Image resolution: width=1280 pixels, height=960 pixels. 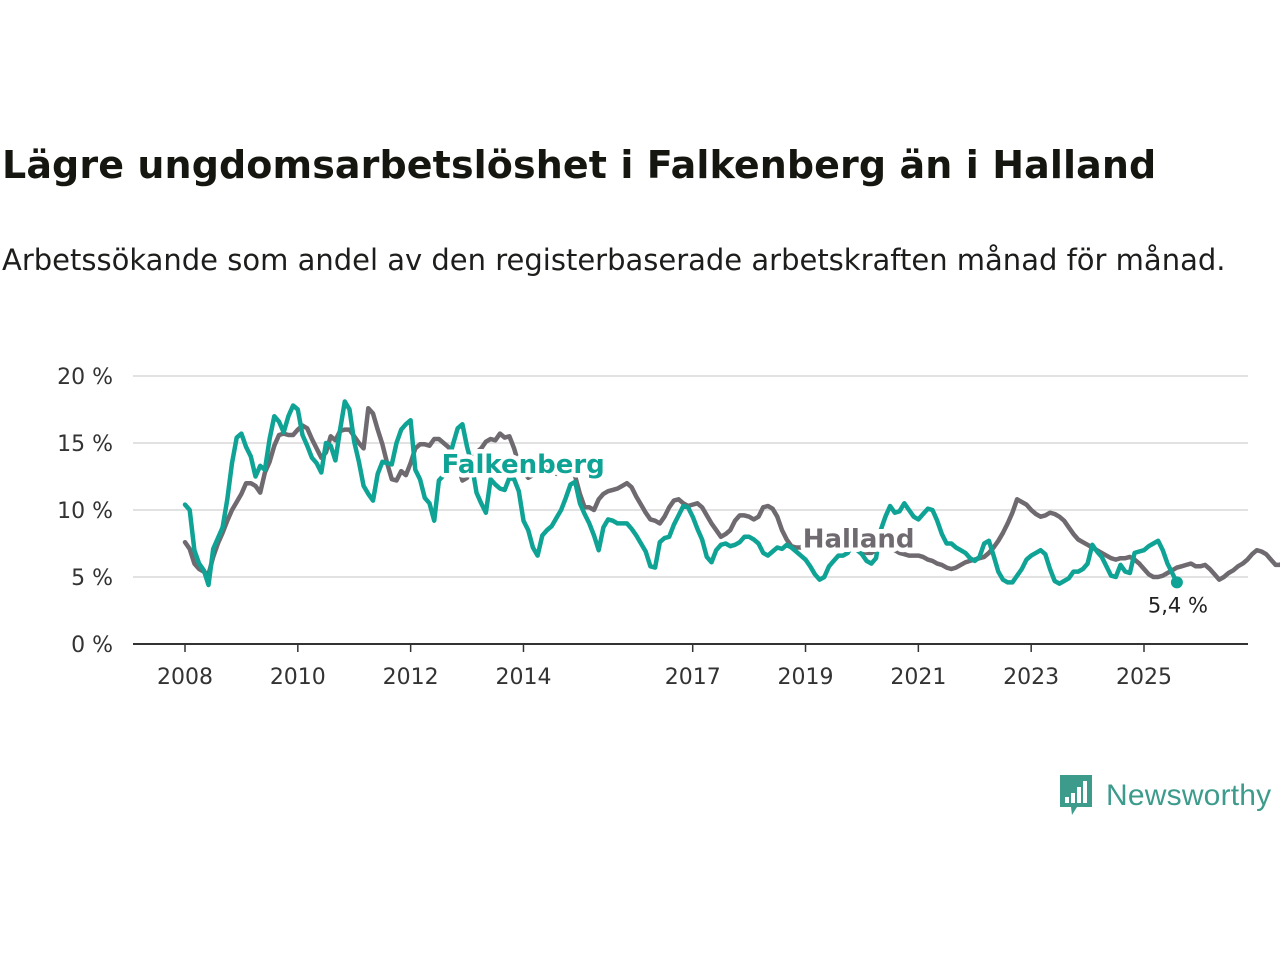 I want to click on x-tick-label: 2014, so click(x=523, y=677).